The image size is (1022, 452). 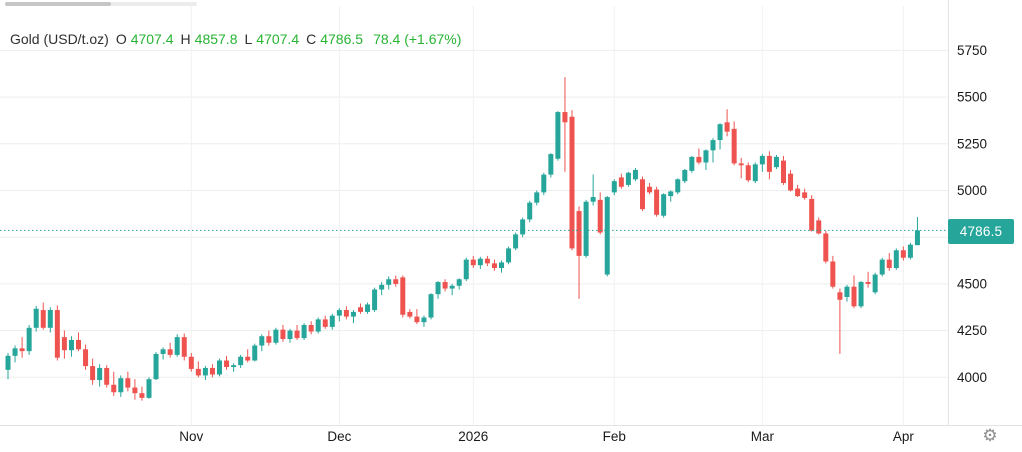 I want to click on gear-icon: ⚙, so click(x=990, y=435).